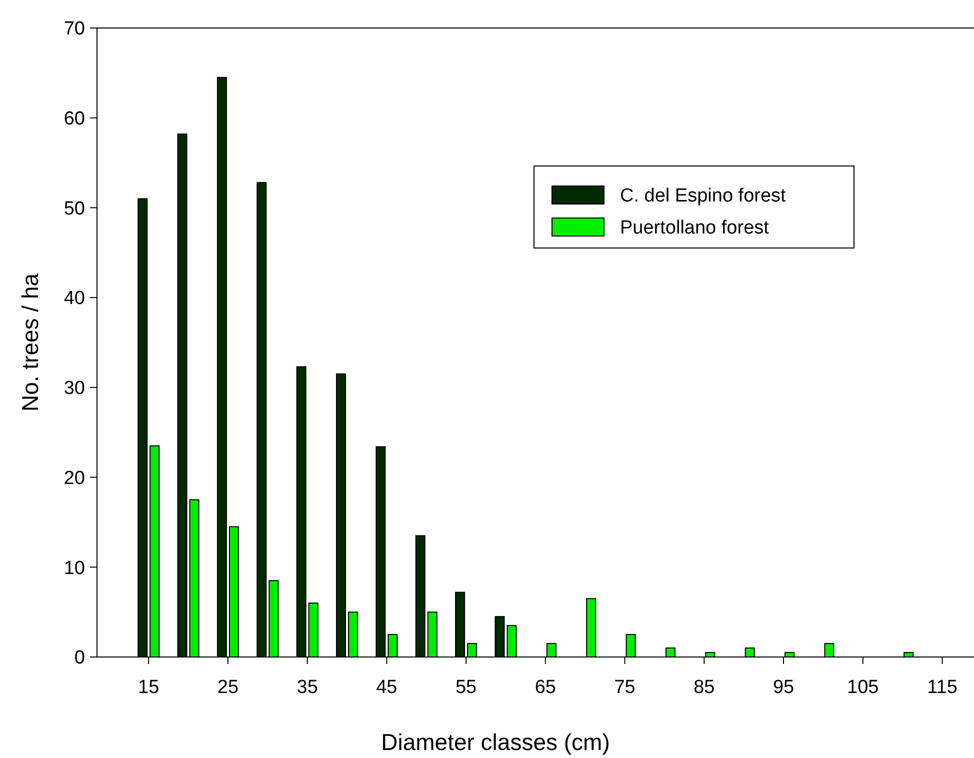 This screenshot has height=758, width=974. I want to click on x-tick-label: 95, so click(783, 687).